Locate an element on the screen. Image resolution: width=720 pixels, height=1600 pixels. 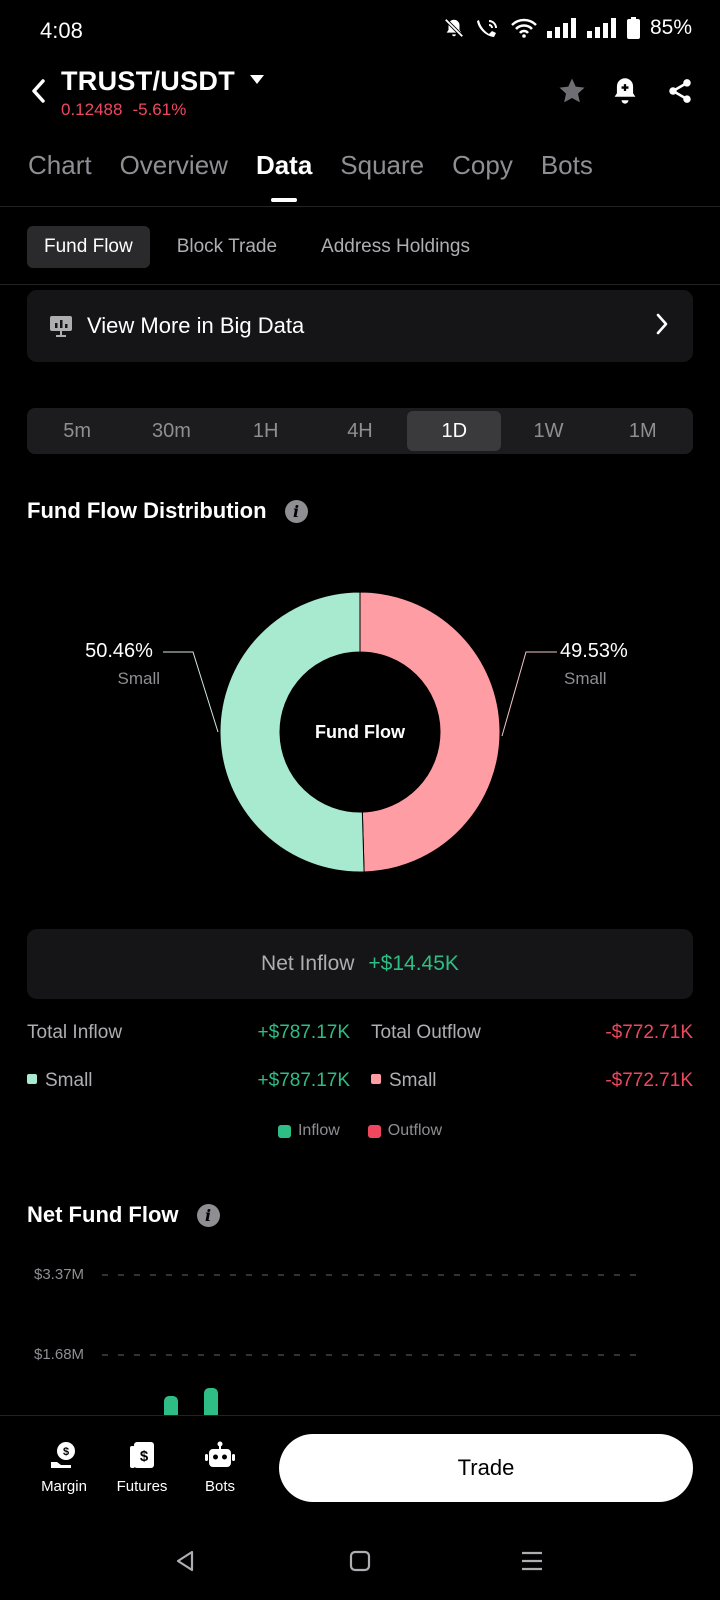
last-price: 0.12488 is located at coordinates (92, 109).